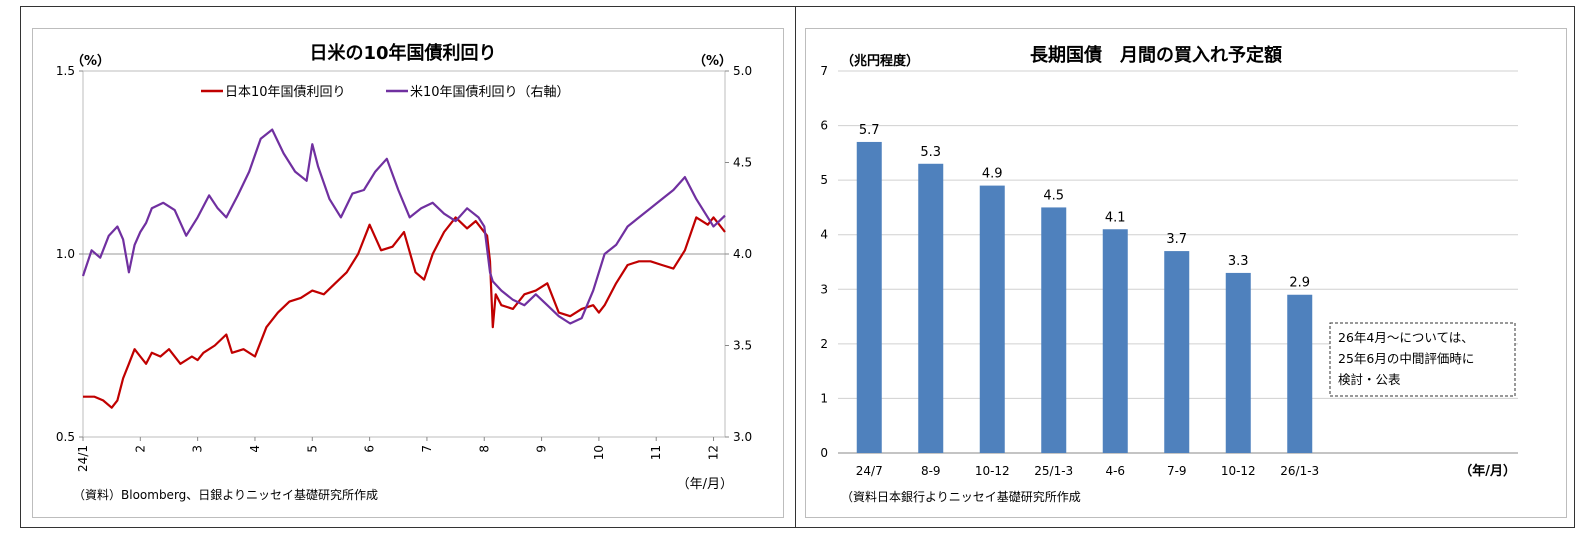 This screenshot has width=1596, height=546. I want to click on legend-label-jgb: 日本10年国債利回り, so click(285, 92).